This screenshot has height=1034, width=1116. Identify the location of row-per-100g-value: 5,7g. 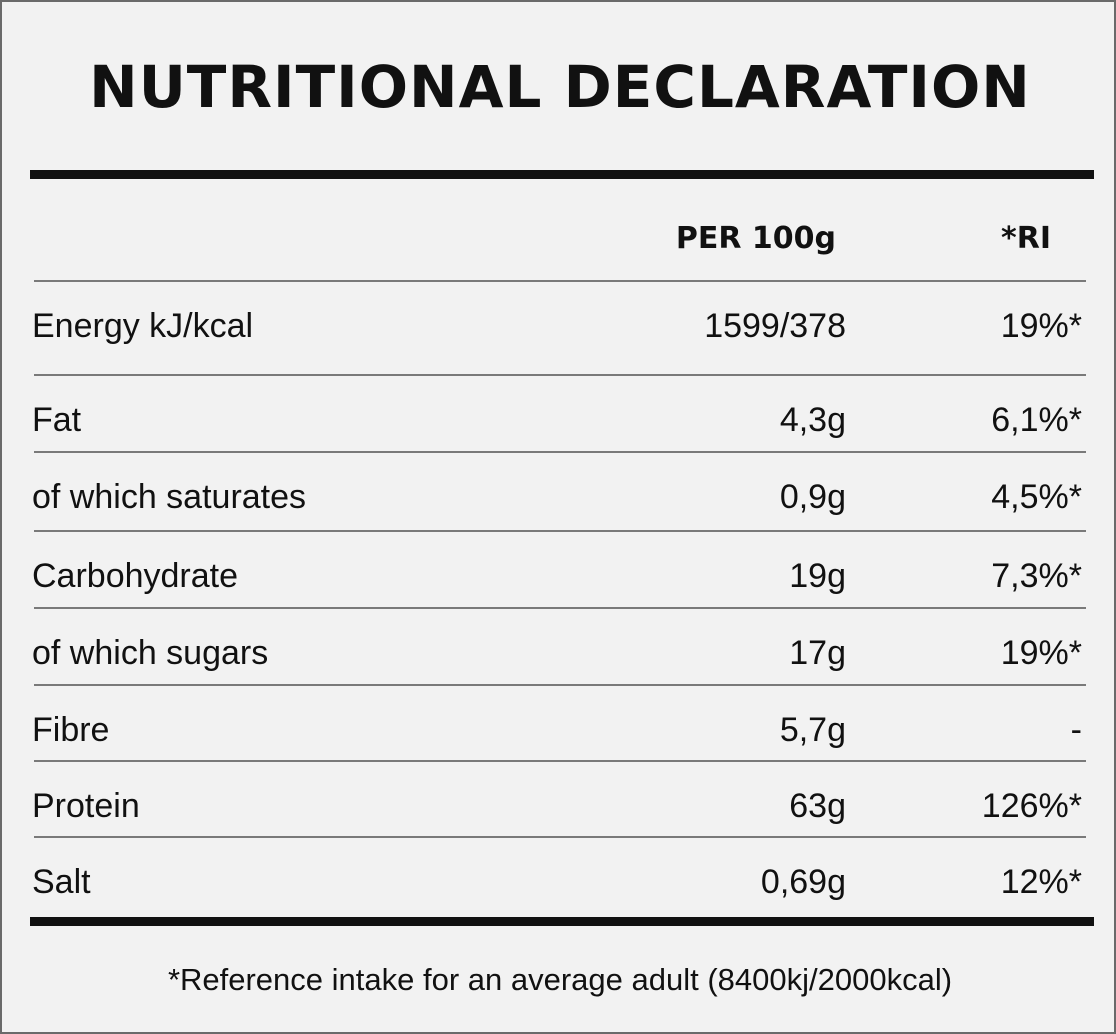
(812, 730).